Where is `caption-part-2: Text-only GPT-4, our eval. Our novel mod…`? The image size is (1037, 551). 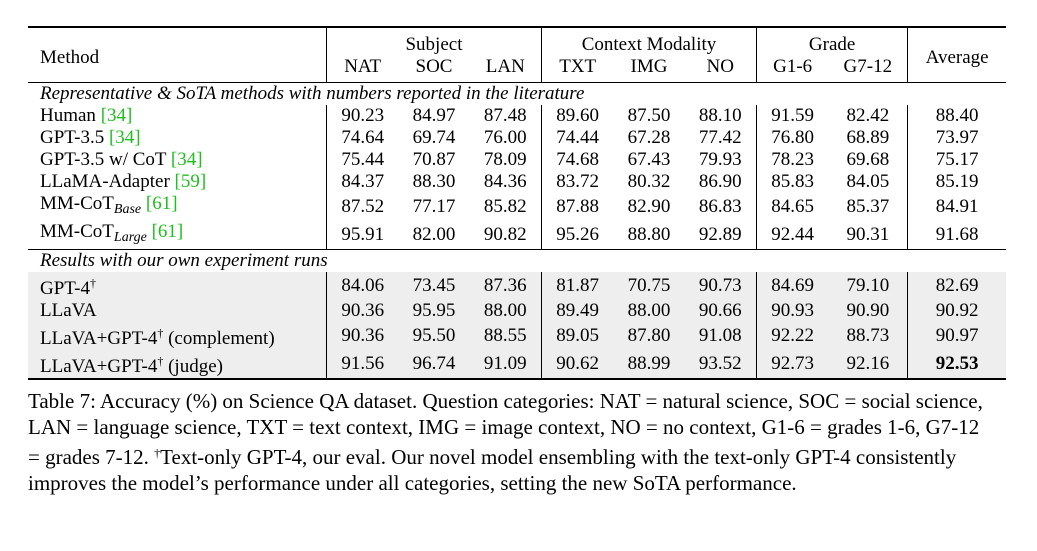 caption-part-2: Text-only GPT-4, our eval. Our novel mod… is located at coordinates (492, 470).